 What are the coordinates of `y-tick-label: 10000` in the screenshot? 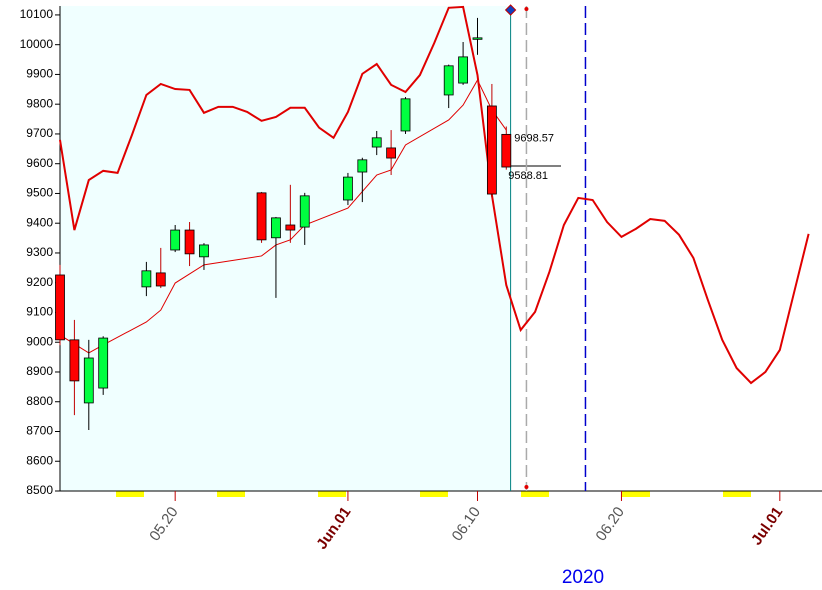 It's located at (37, 44).